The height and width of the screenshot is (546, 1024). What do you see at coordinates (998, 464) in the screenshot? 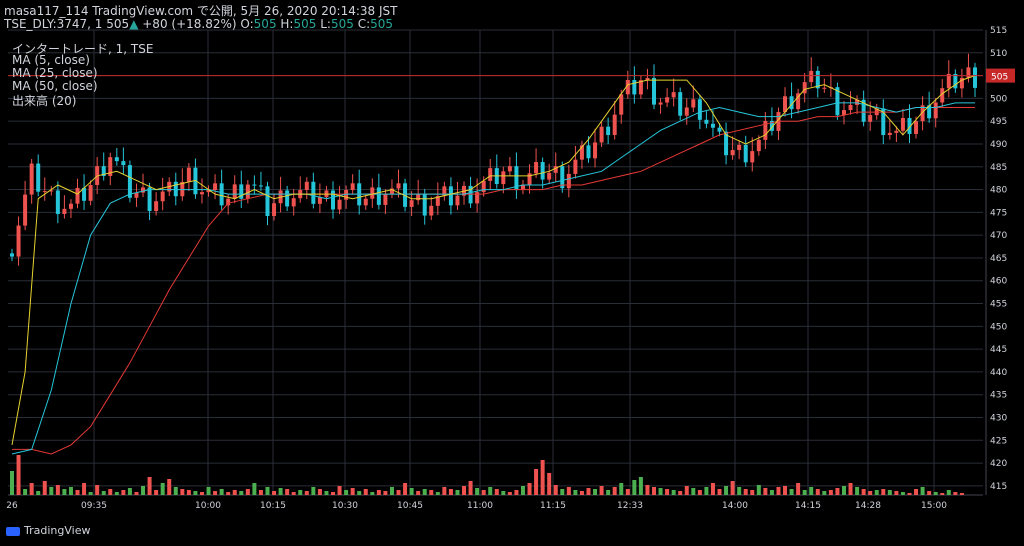
I see `y-tick-label: 420` at bounding box center [998, 464].